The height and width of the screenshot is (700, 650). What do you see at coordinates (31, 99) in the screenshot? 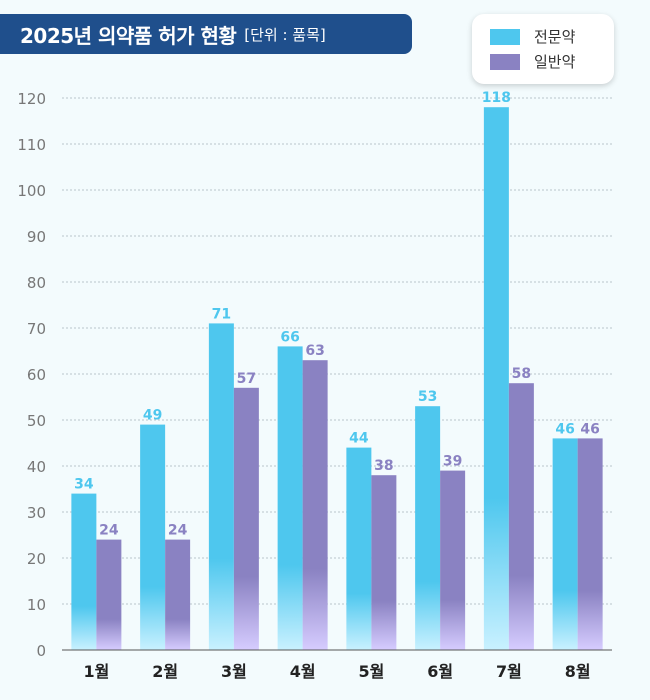
I see `y-tick-label: 120` at bounding box center [31, 99].